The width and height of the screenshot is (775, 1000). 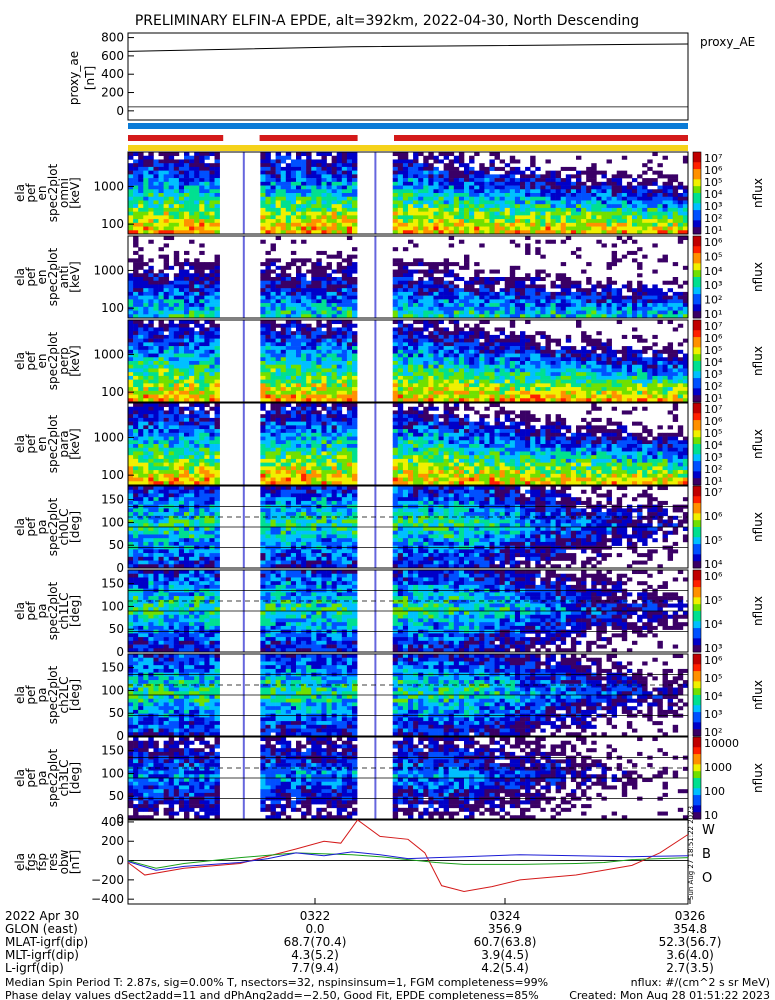 What do you see at coordinates (108, 270) in the screenshot?
I see `y-tick-label: 1000` at bounding box center [108, 270].